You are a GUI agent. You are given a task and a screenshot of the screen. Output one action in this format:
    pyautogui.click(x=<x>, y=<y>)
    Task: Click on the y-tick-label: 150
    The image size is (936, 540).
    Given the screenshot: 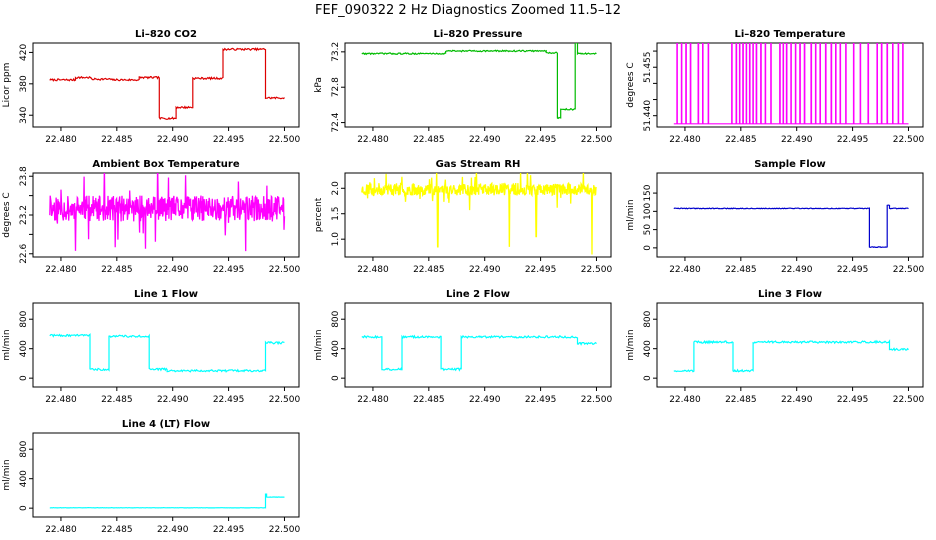 What is the action you would take?
    pyautogui.click(x=648, y=192)
    